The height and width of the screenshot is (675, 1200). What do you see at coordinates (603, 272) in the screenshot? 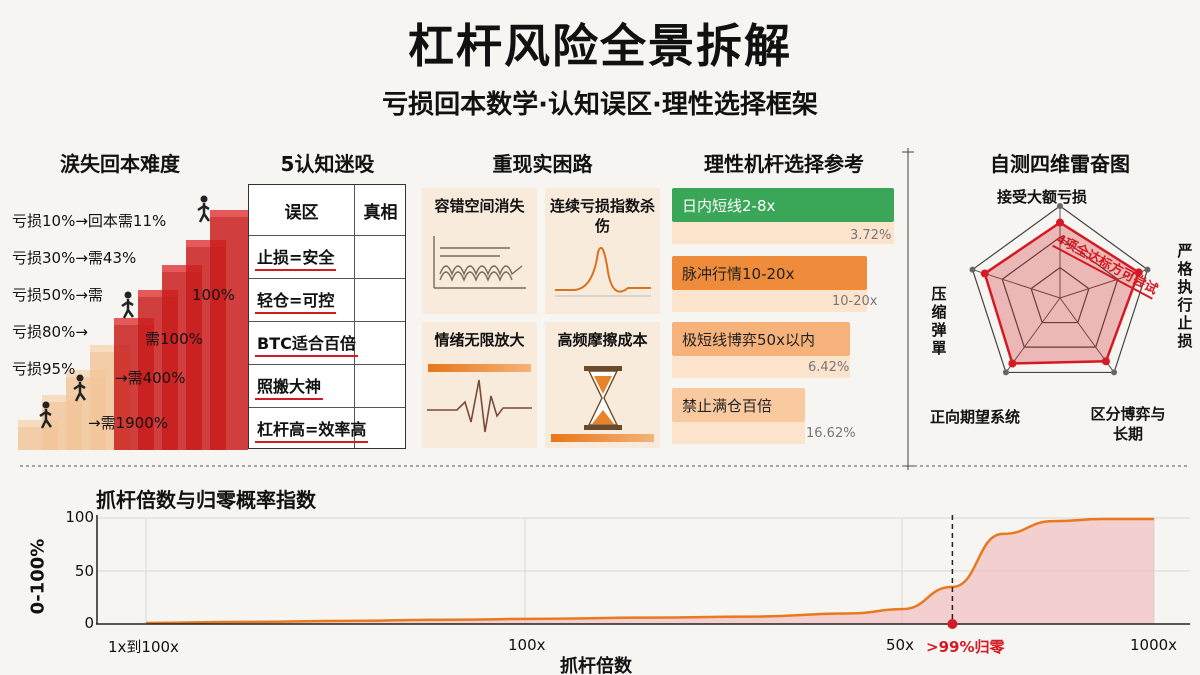
I see `wave-peak-icon` at bounding box center [603, 272].